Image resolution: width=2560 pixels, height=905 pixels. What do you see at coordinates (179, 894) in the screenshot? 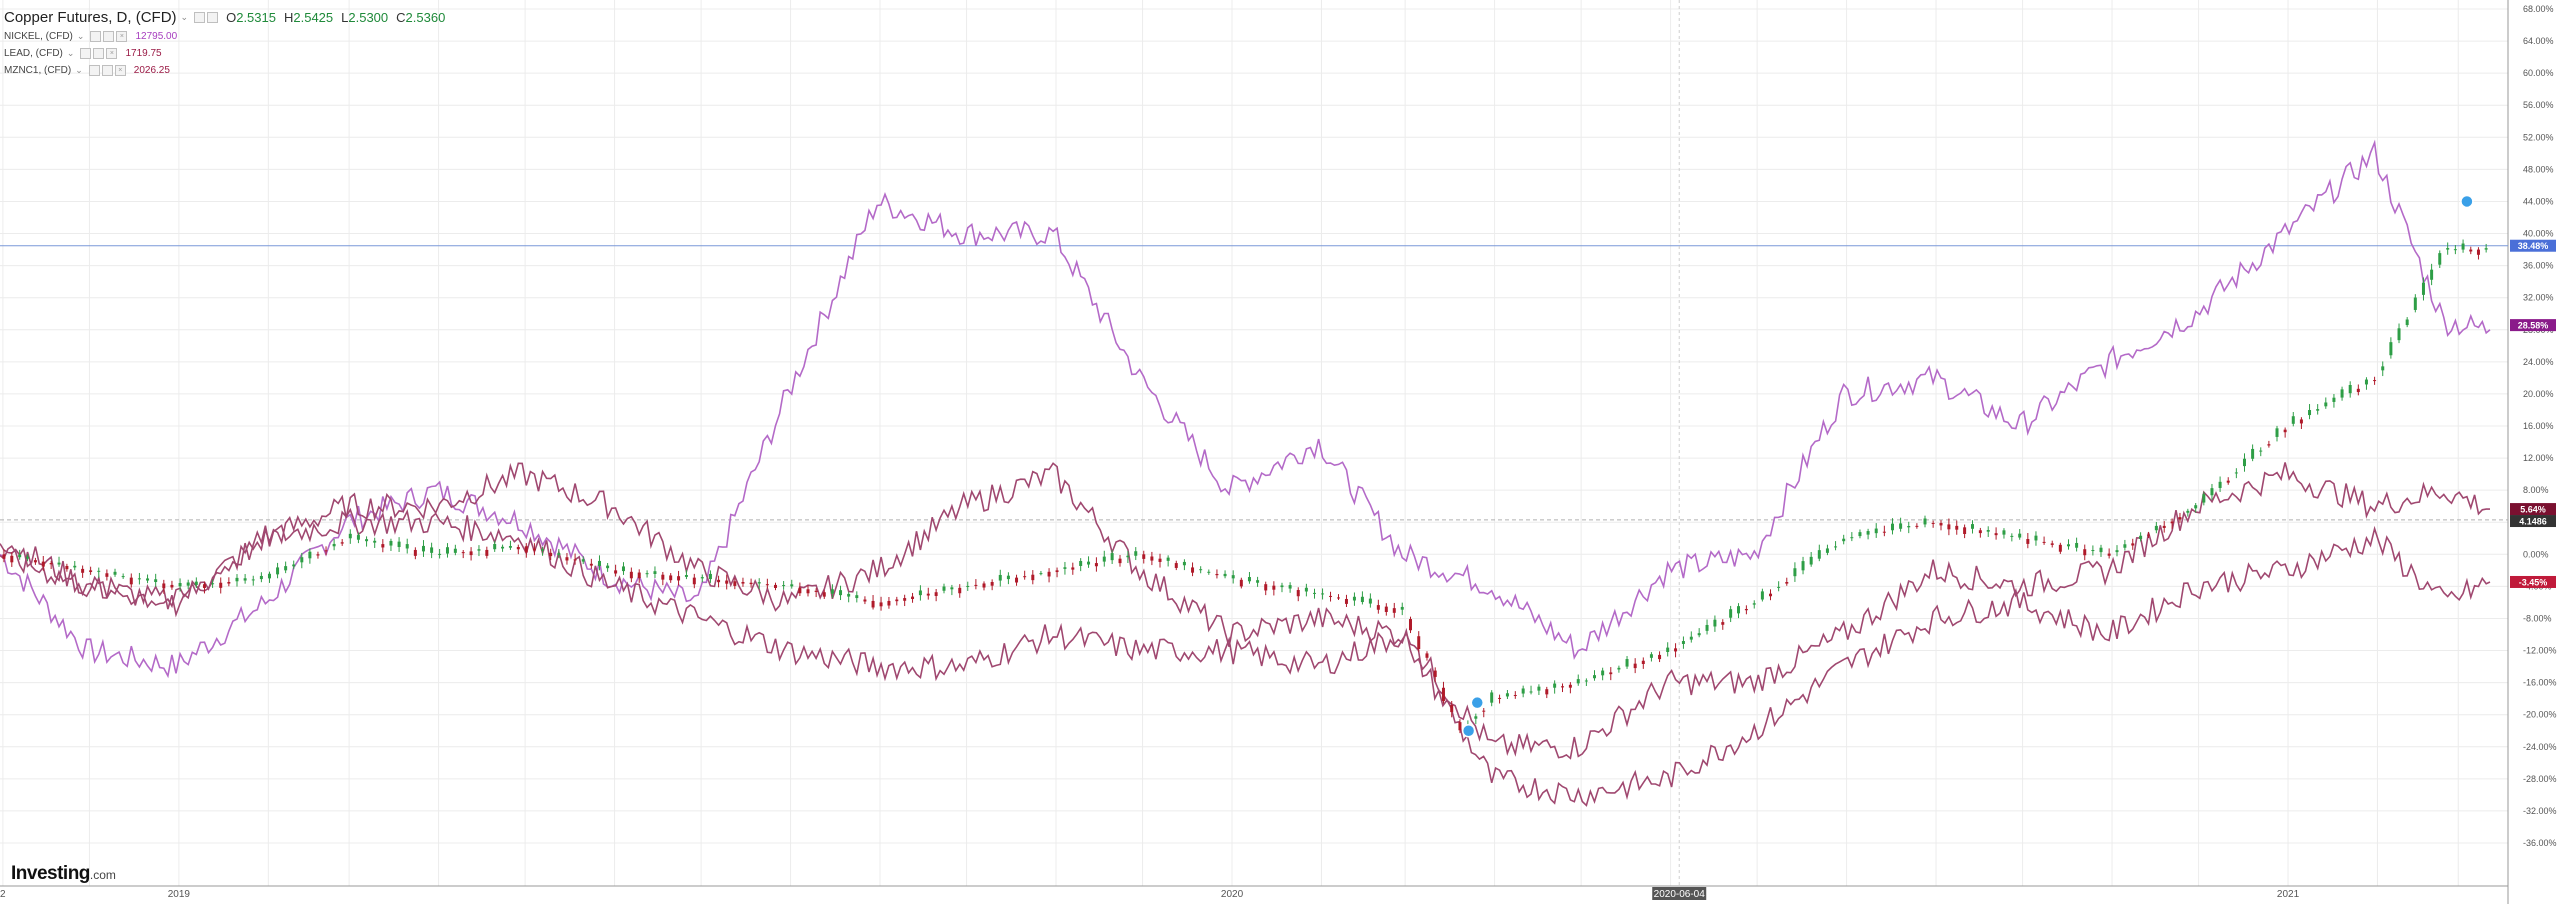
I see `x-tick-label: 2019` at bounding box center [179, 894].